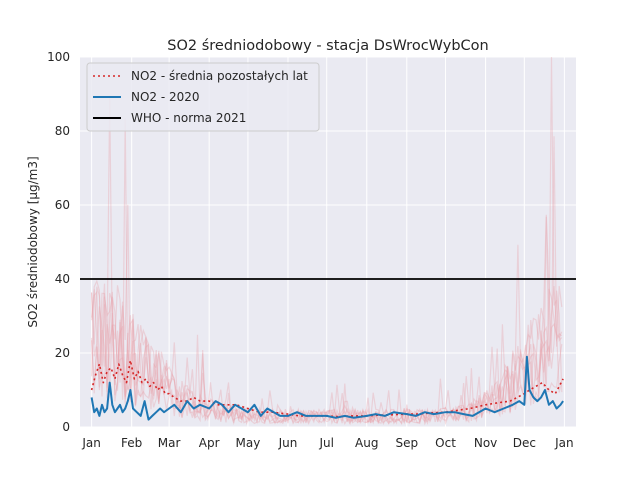  I want to click on legend-box, so click(203, 97).